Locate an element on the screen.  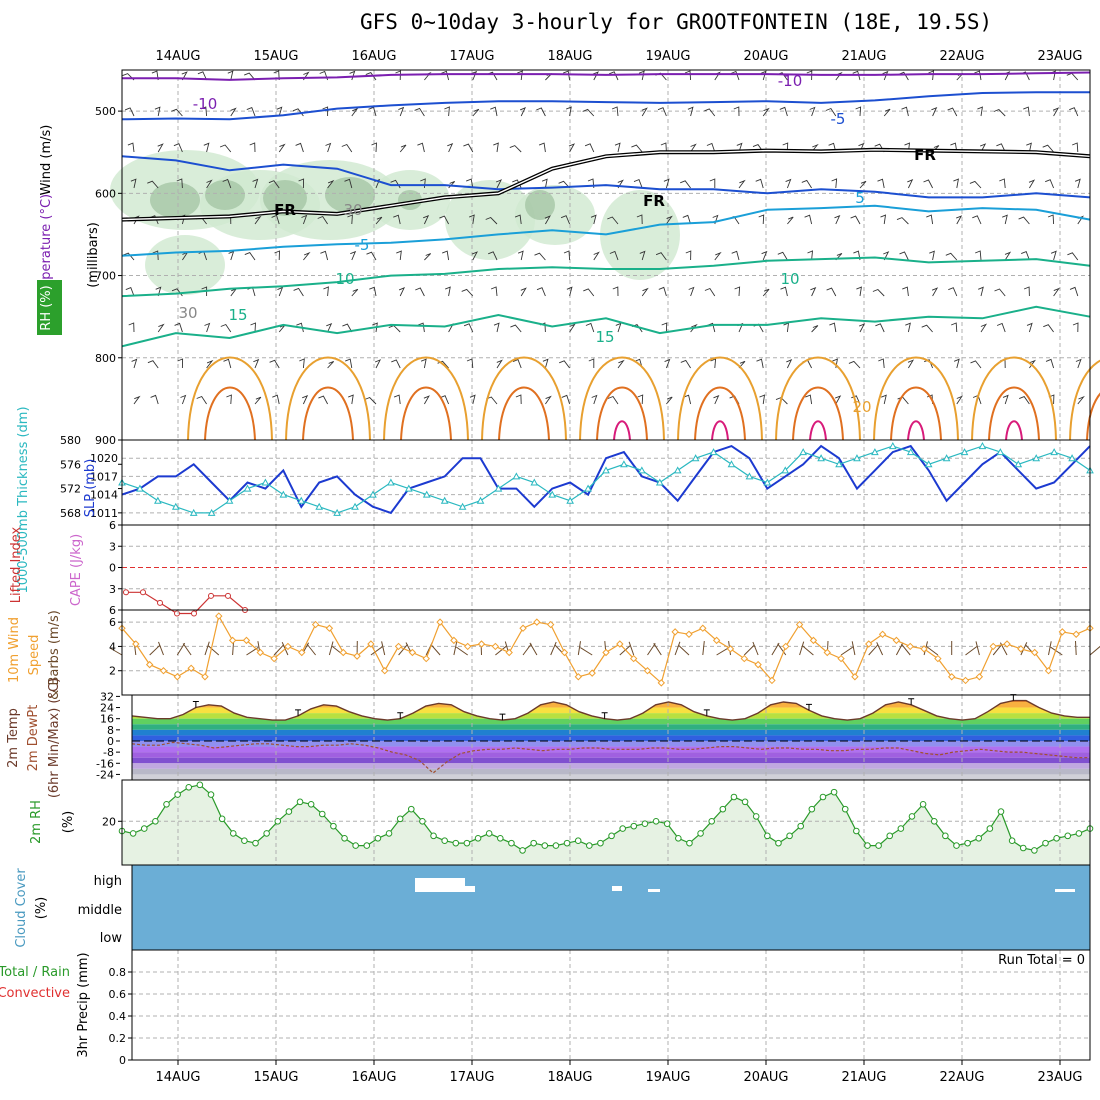
contour-label: 10 is located at coordinates (789, 279).